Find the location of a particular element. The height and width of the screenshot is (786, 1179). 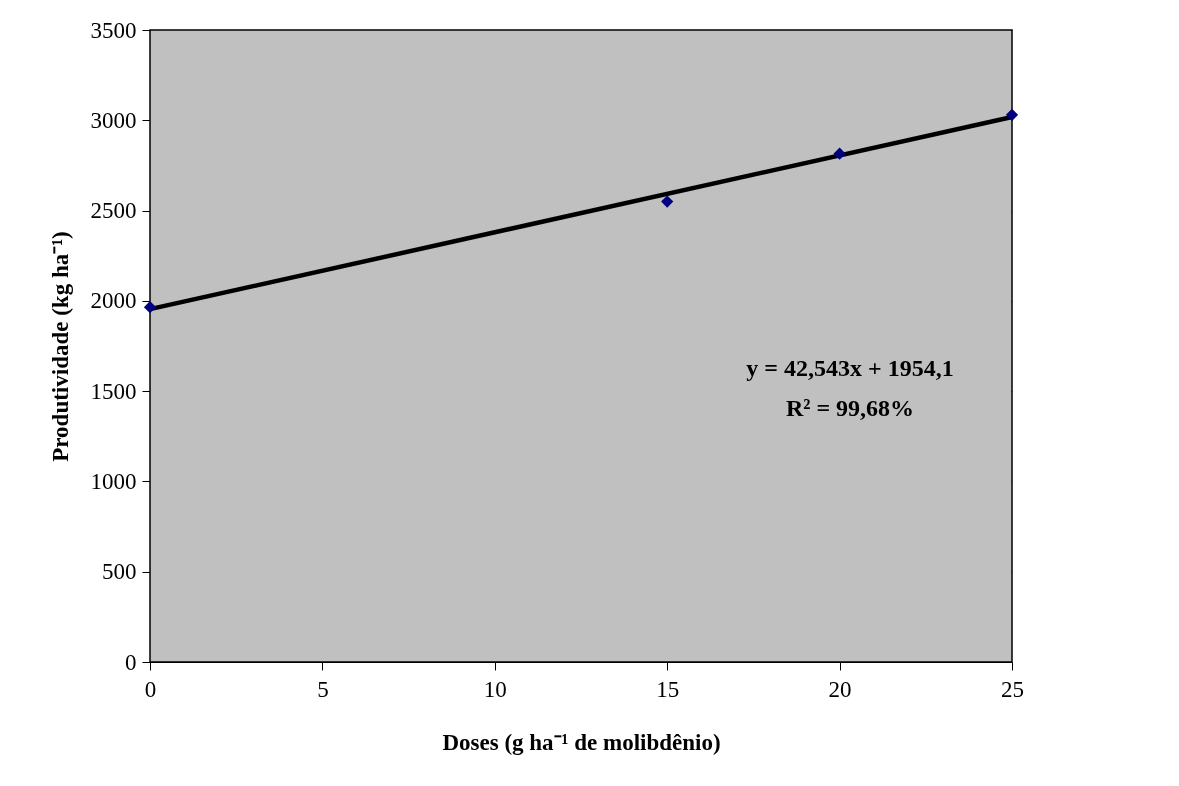

x-tick-label: 15 is located at coordinates (668, 689).